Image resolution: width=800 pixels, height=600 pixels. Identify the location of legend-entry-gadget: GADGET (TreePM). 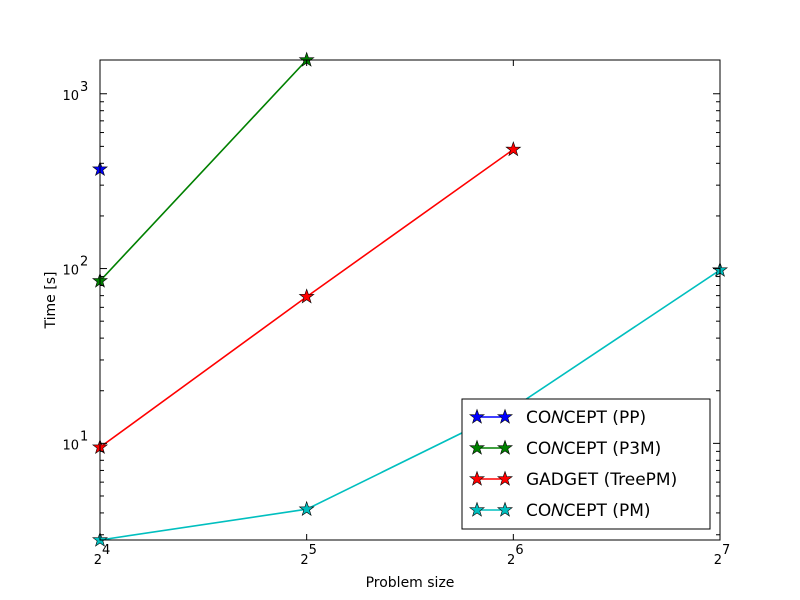
(573, 480).